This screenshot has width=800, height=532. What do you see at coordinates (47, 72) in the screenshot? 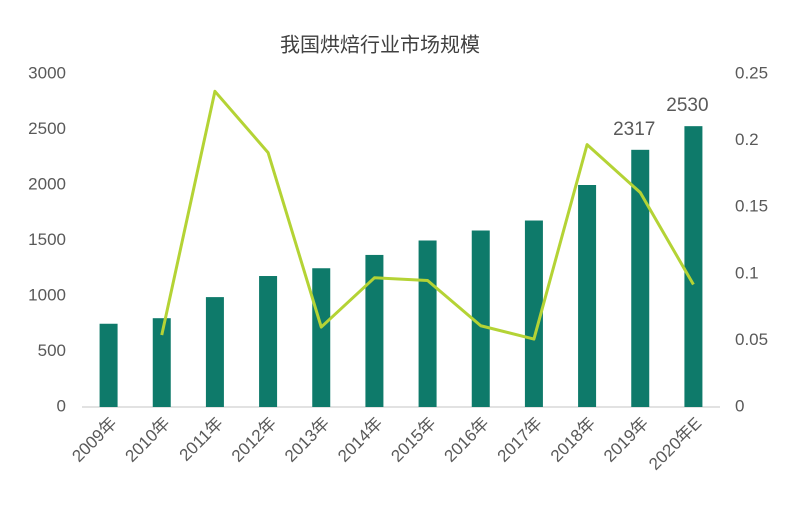
I see `y-tick-label: 3000` at bounding box center [47, 72].